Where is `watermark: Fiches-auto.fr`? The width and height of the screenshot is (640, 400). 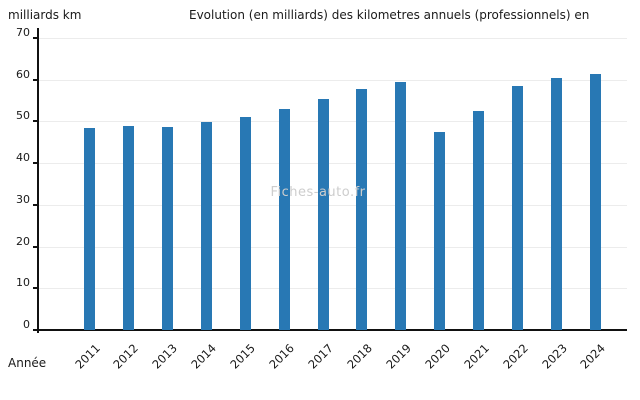 watermark: Fiches-auto.fr is located at coordinates (318, 192).